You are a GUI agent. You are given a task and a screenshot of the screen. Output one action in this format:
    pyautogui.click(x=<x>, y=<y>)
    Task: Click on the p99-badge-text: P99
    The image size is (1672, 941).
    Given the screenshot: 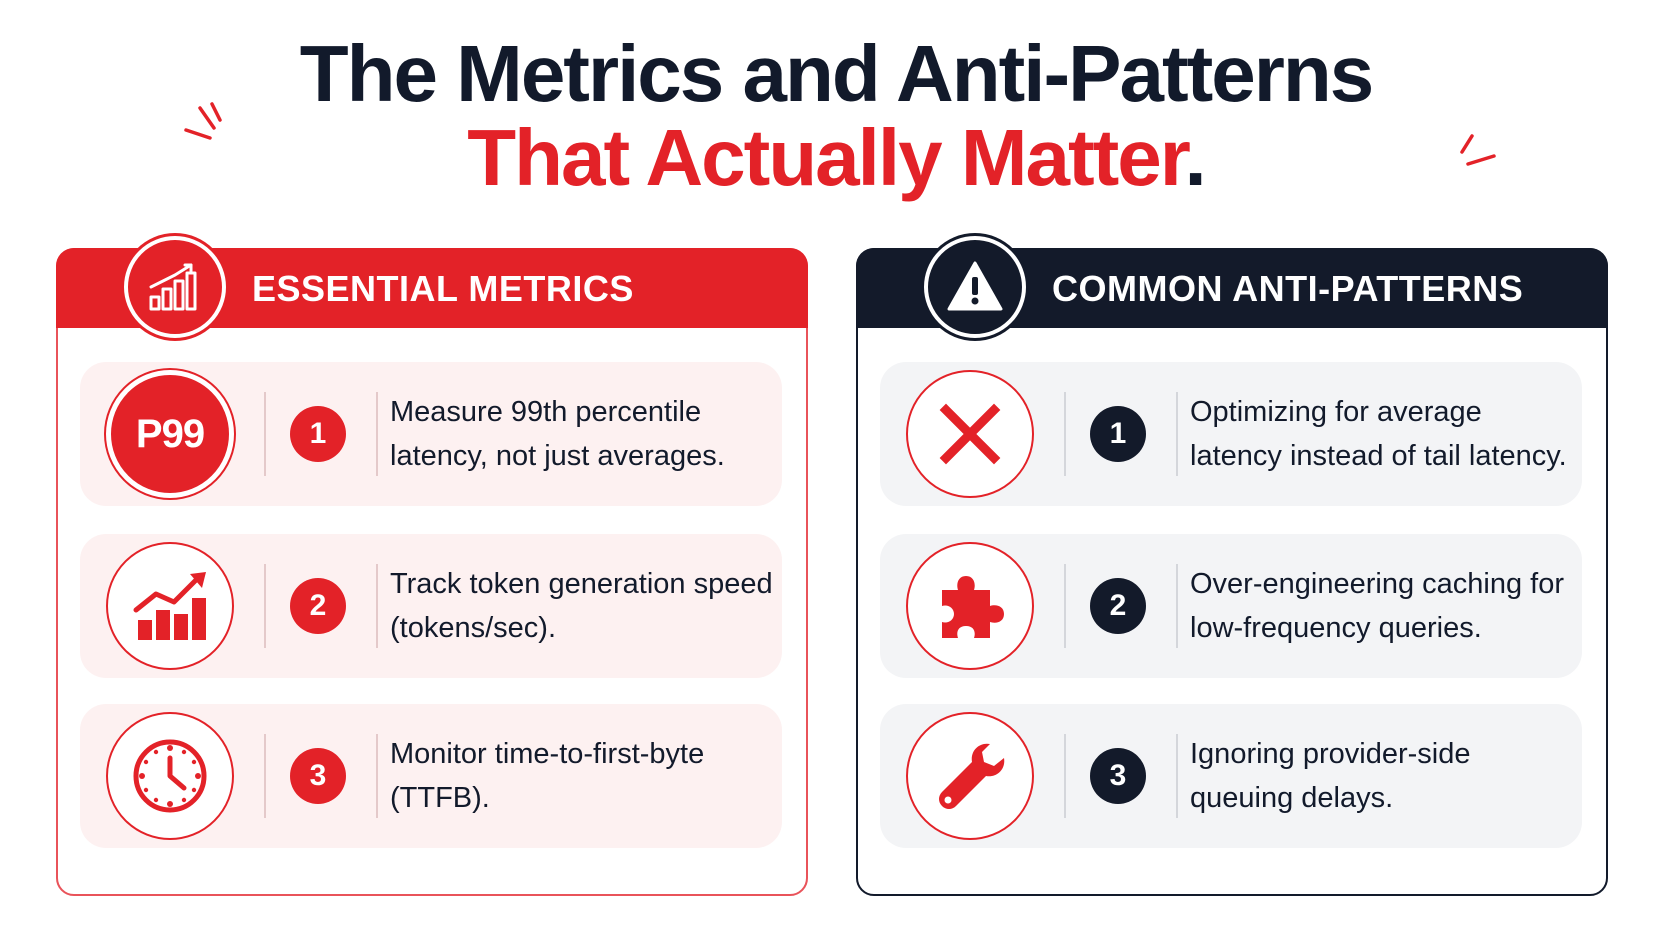 What is the action you would take?
    pyautogui.click(x=170, y=433)
    